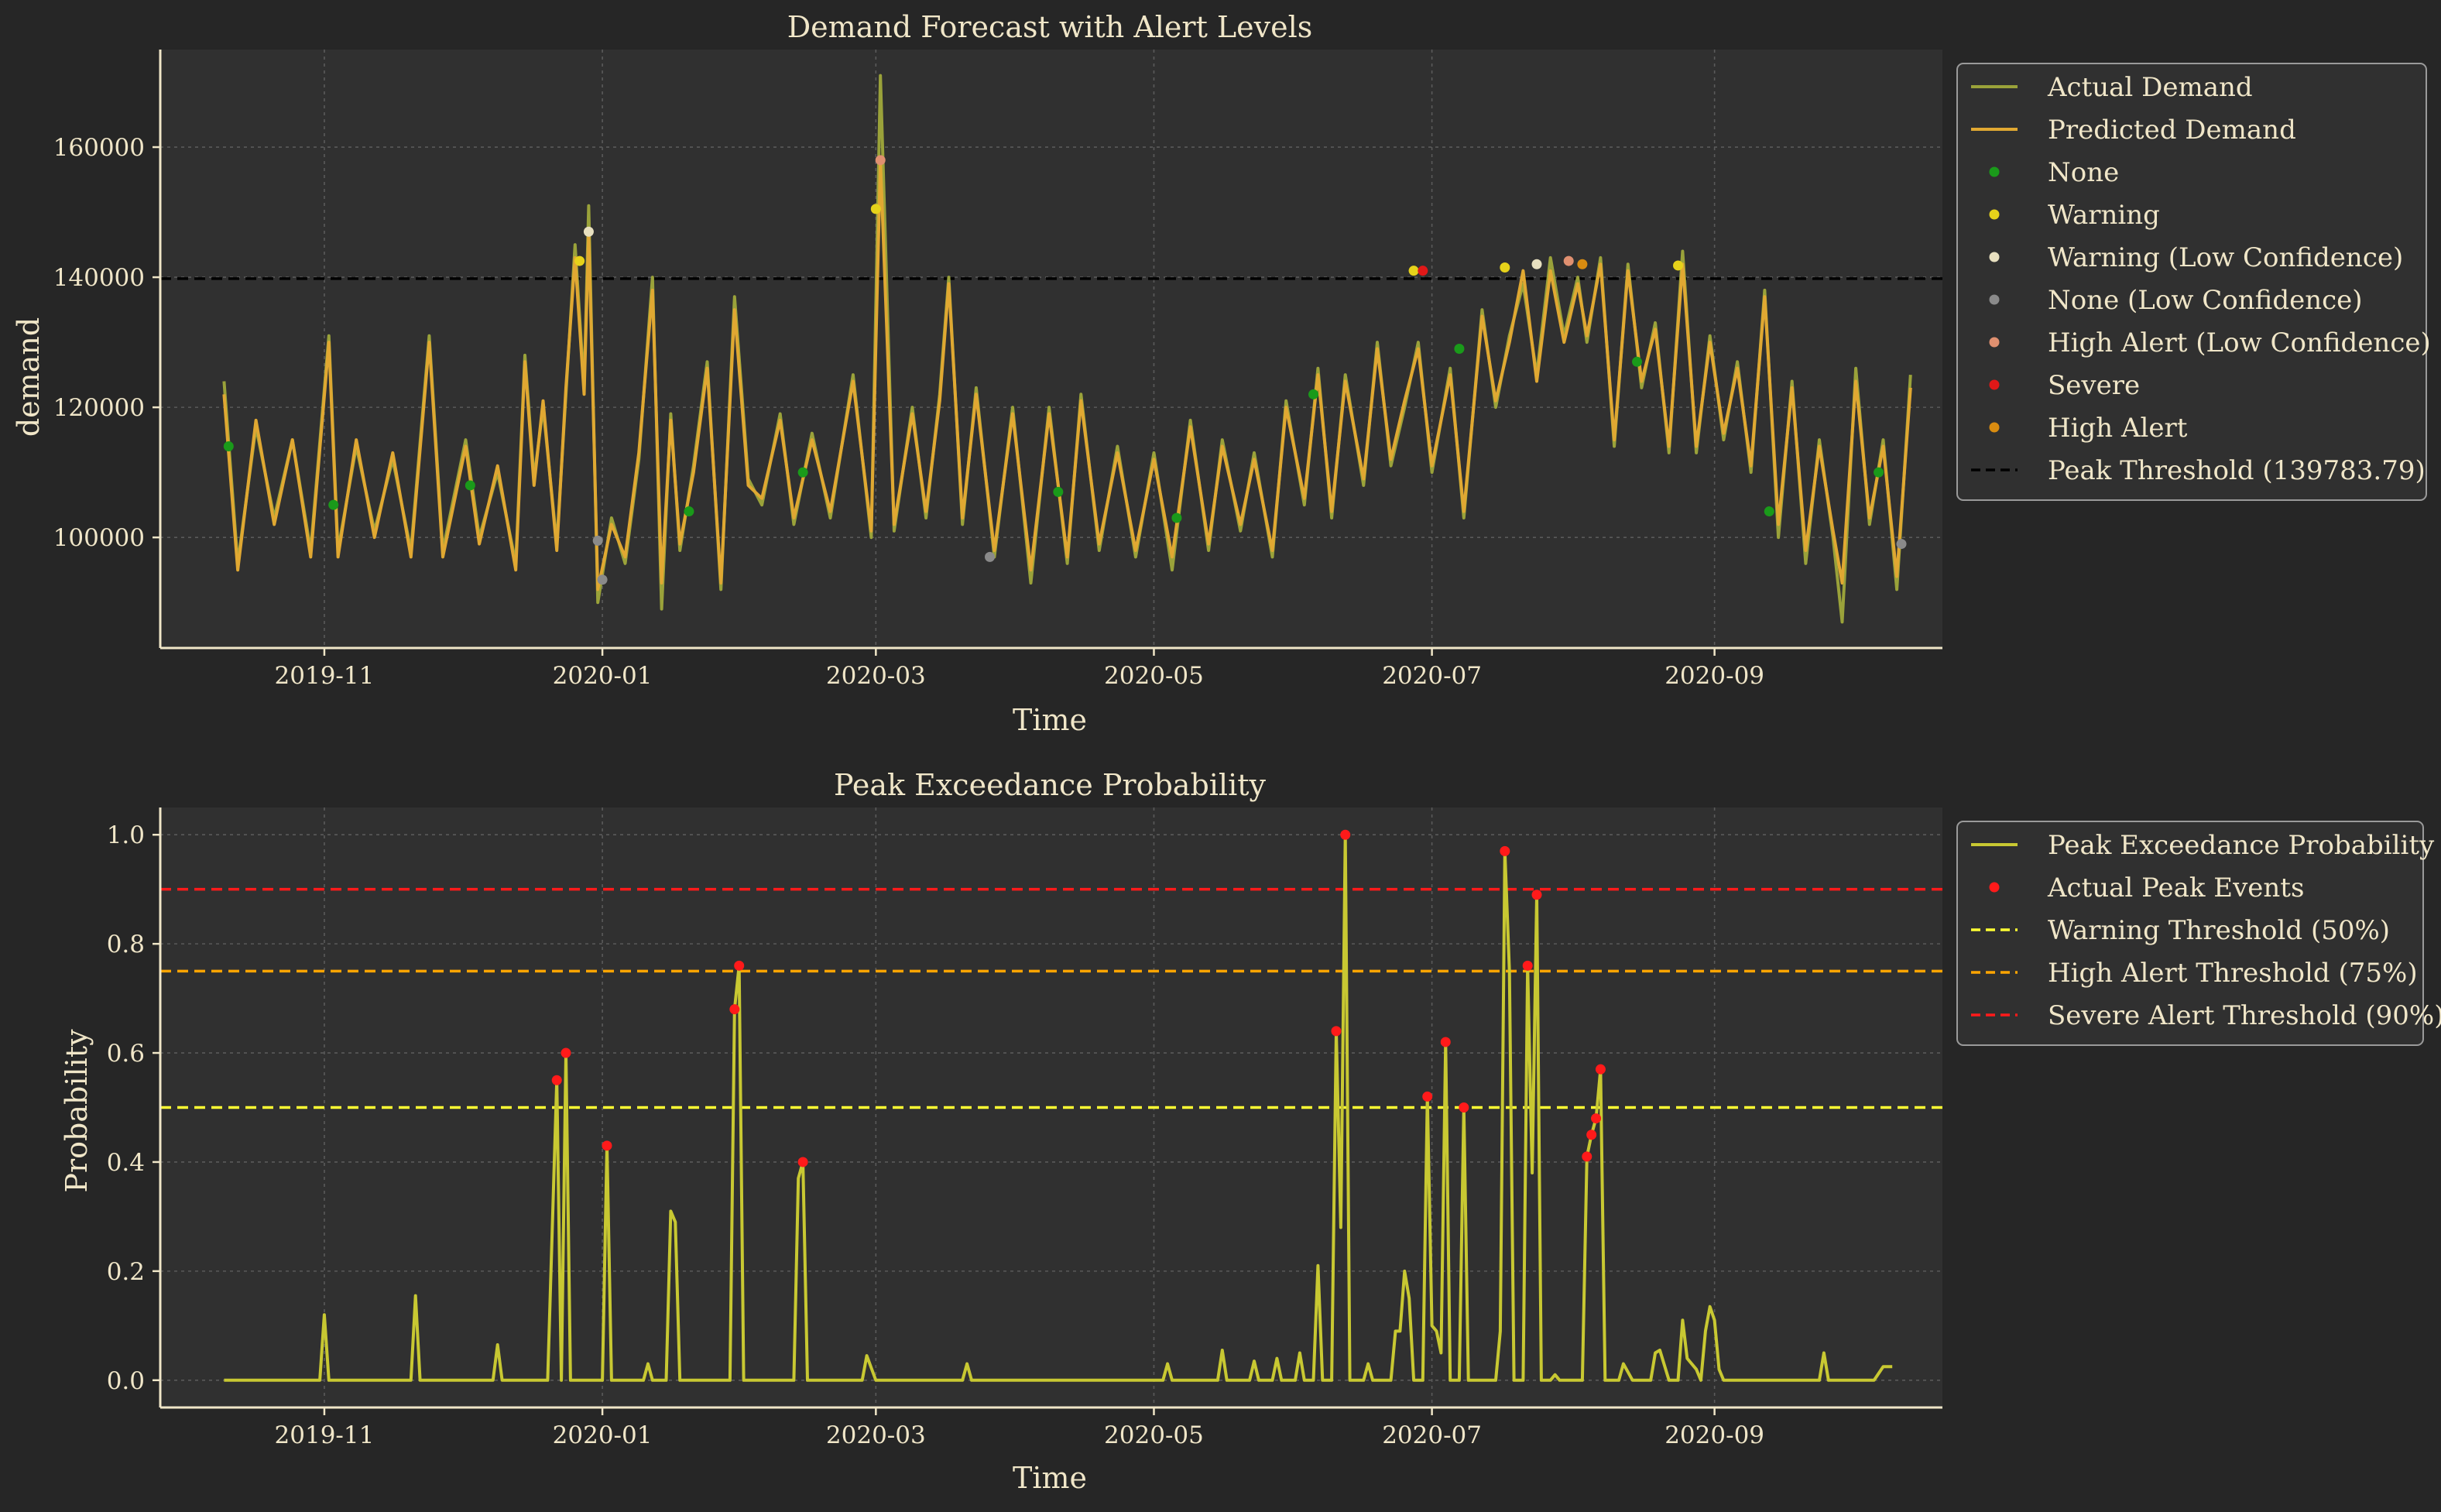 This screenshot has width=2441, height=1512. Describe the element at coordinates (2150, 87) in the screenshot. I see `legend-label-0: Actual Demand` at that location.